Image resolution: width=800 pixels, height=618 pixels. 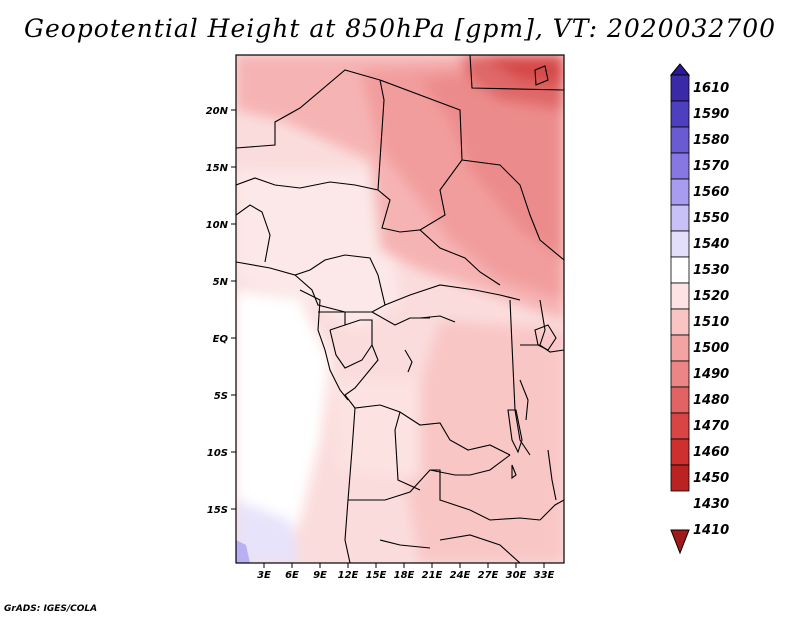 I want to click on lat-label: 10N, so click(x=217, y=225).